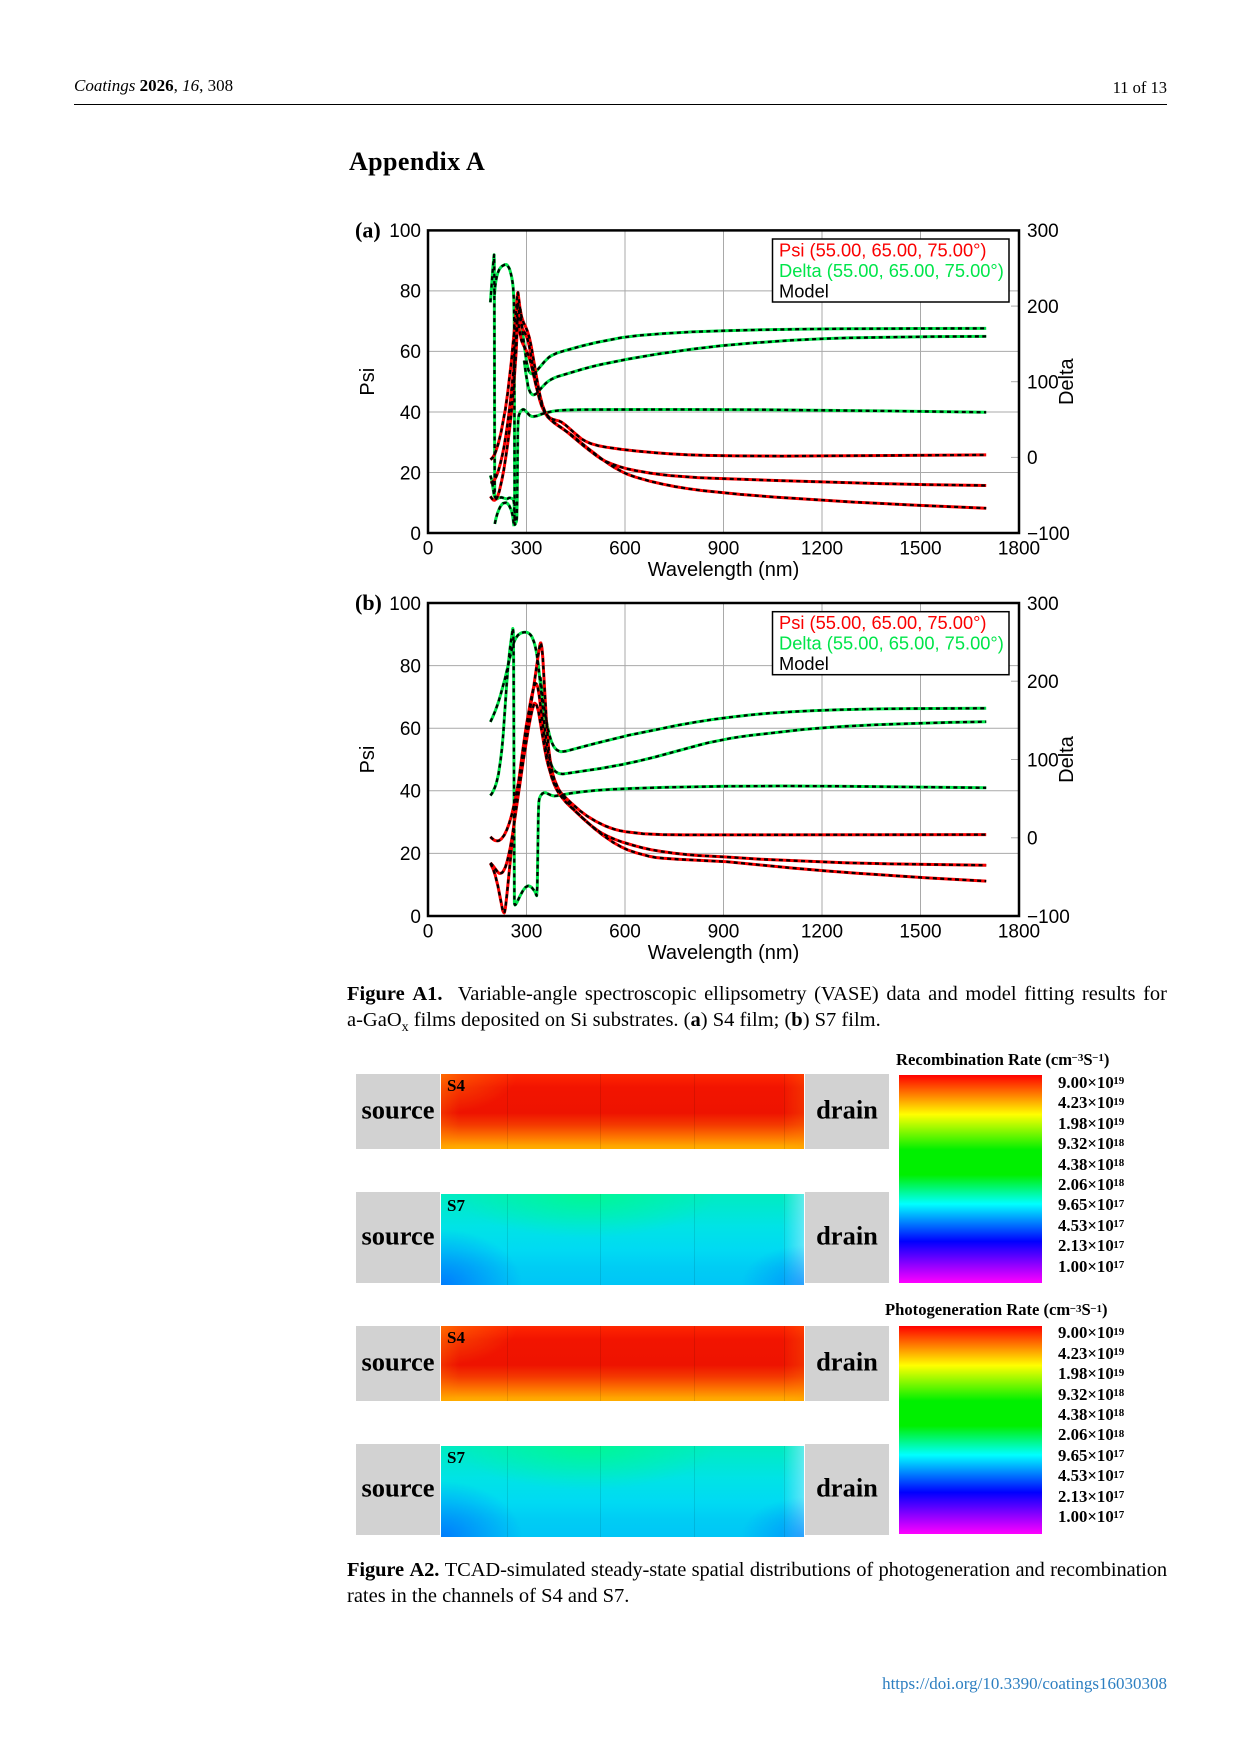 The height and width of the screenshot is (1754, 1241). Describe the element at coordinates (368, 229) in the screenshot. I see `svg-text: (a)` at that location.